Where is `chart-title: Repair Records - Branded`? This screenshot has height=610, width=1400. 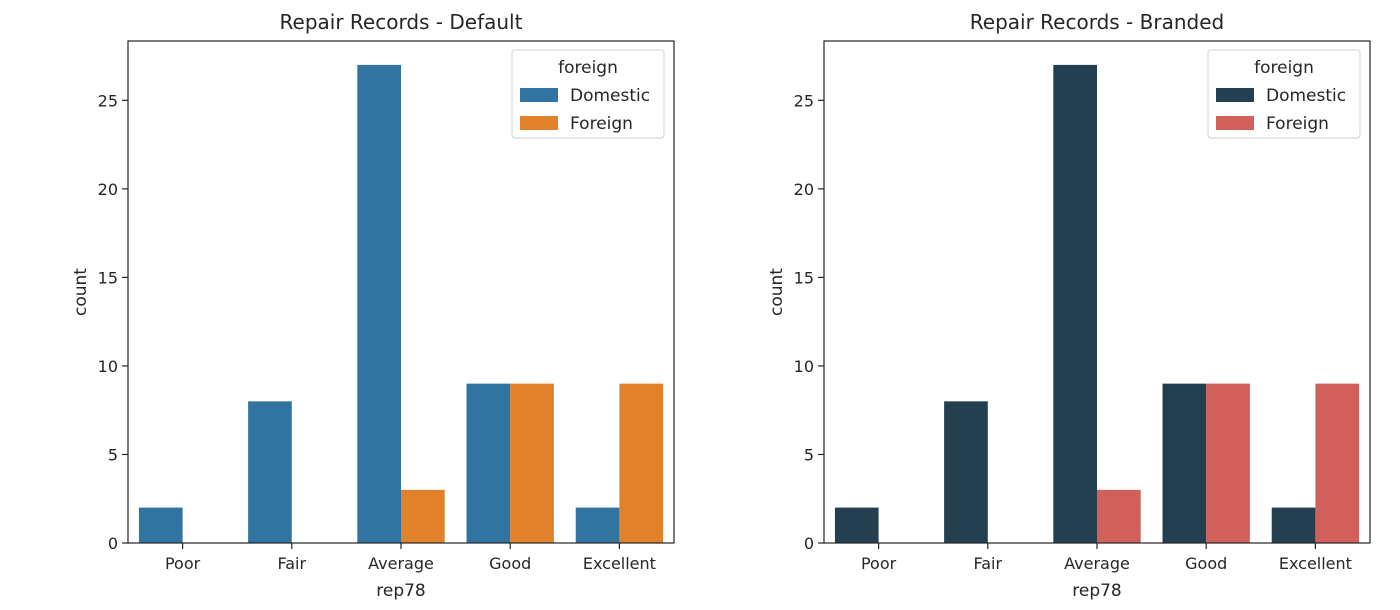
chart-title: Repair Records - Branded is located at coordinates (1097, 22).